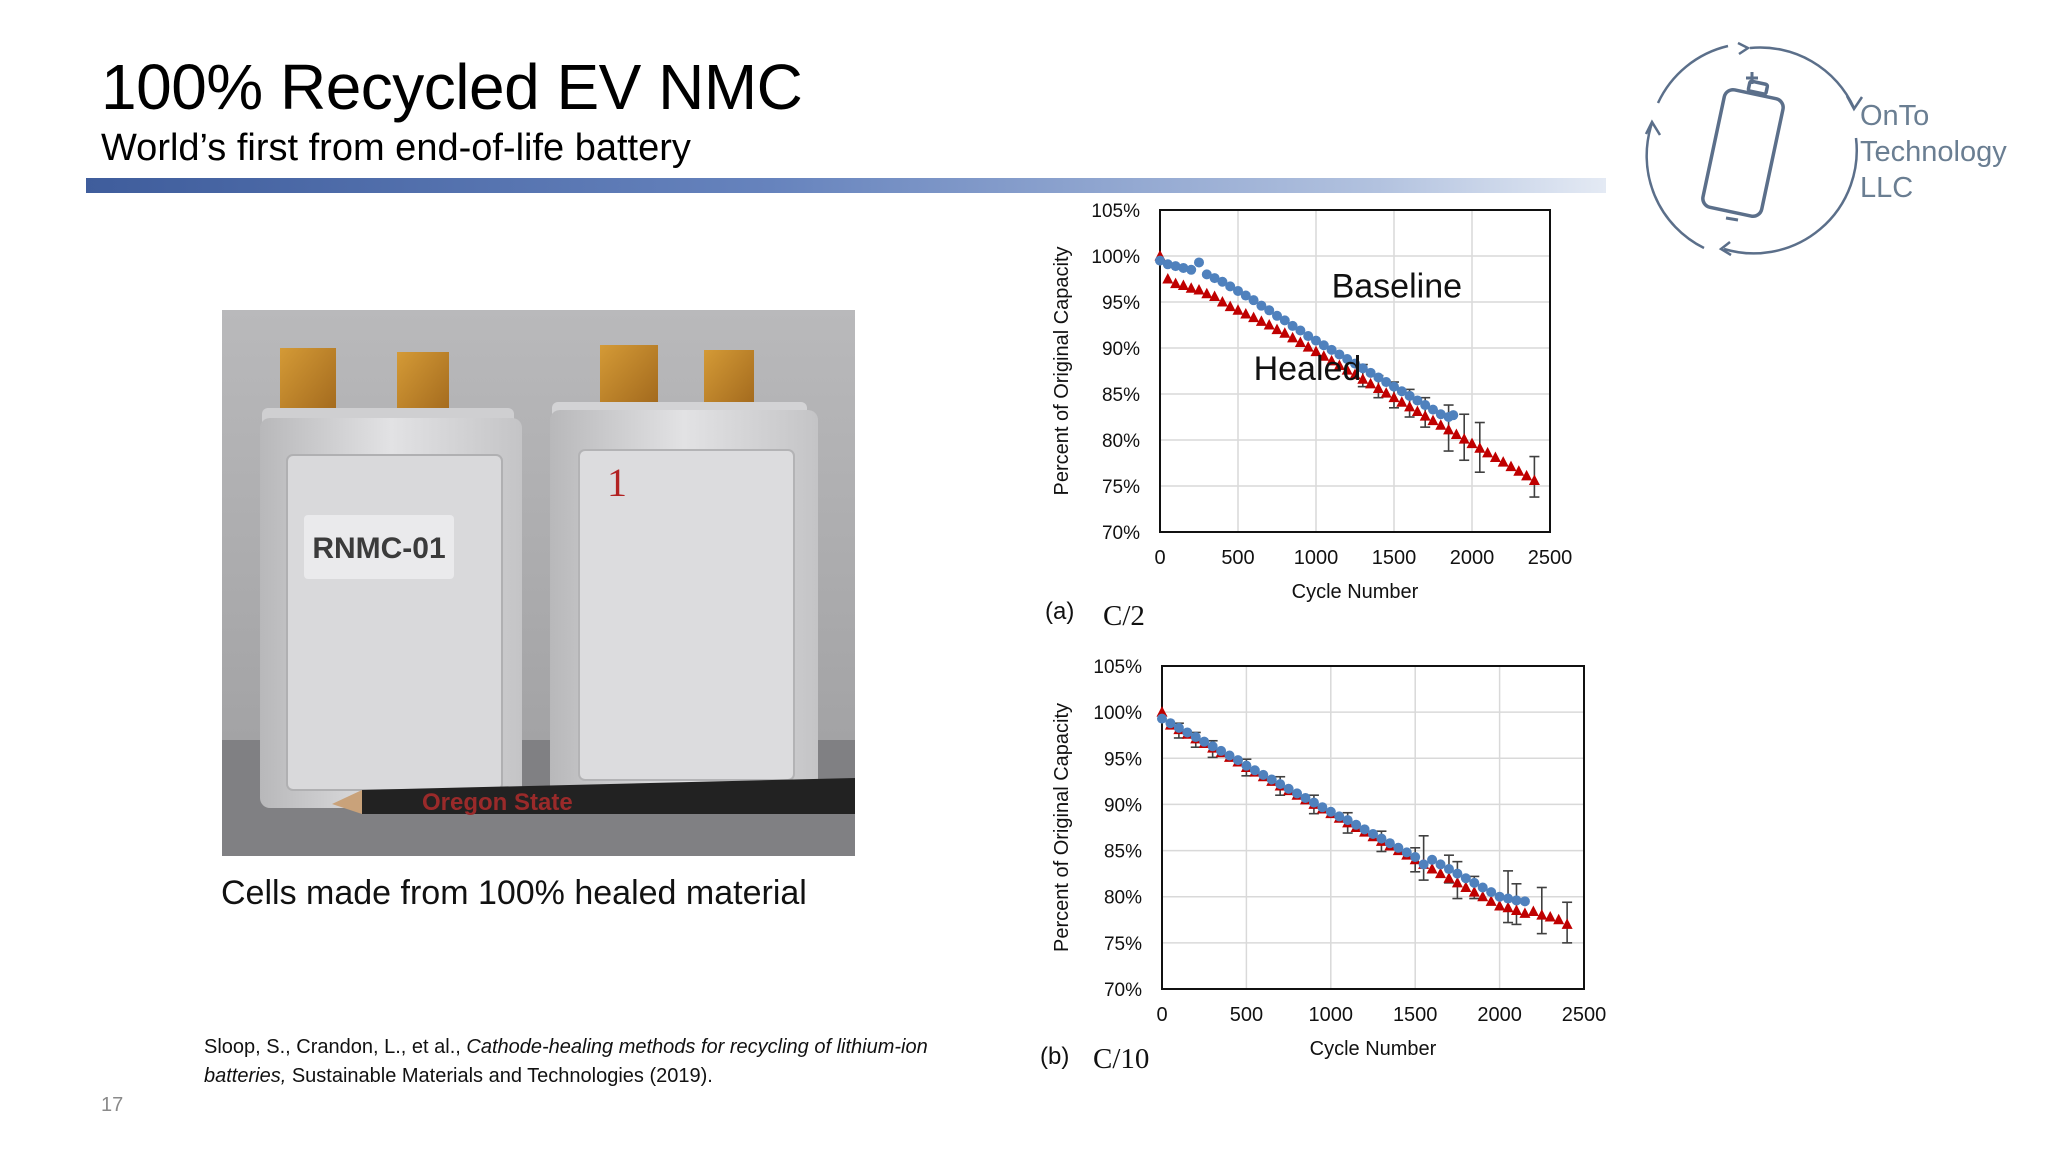 The image size is (2048, 1152). I want to click on y-tick-label: 95%, so click(1123, 759).